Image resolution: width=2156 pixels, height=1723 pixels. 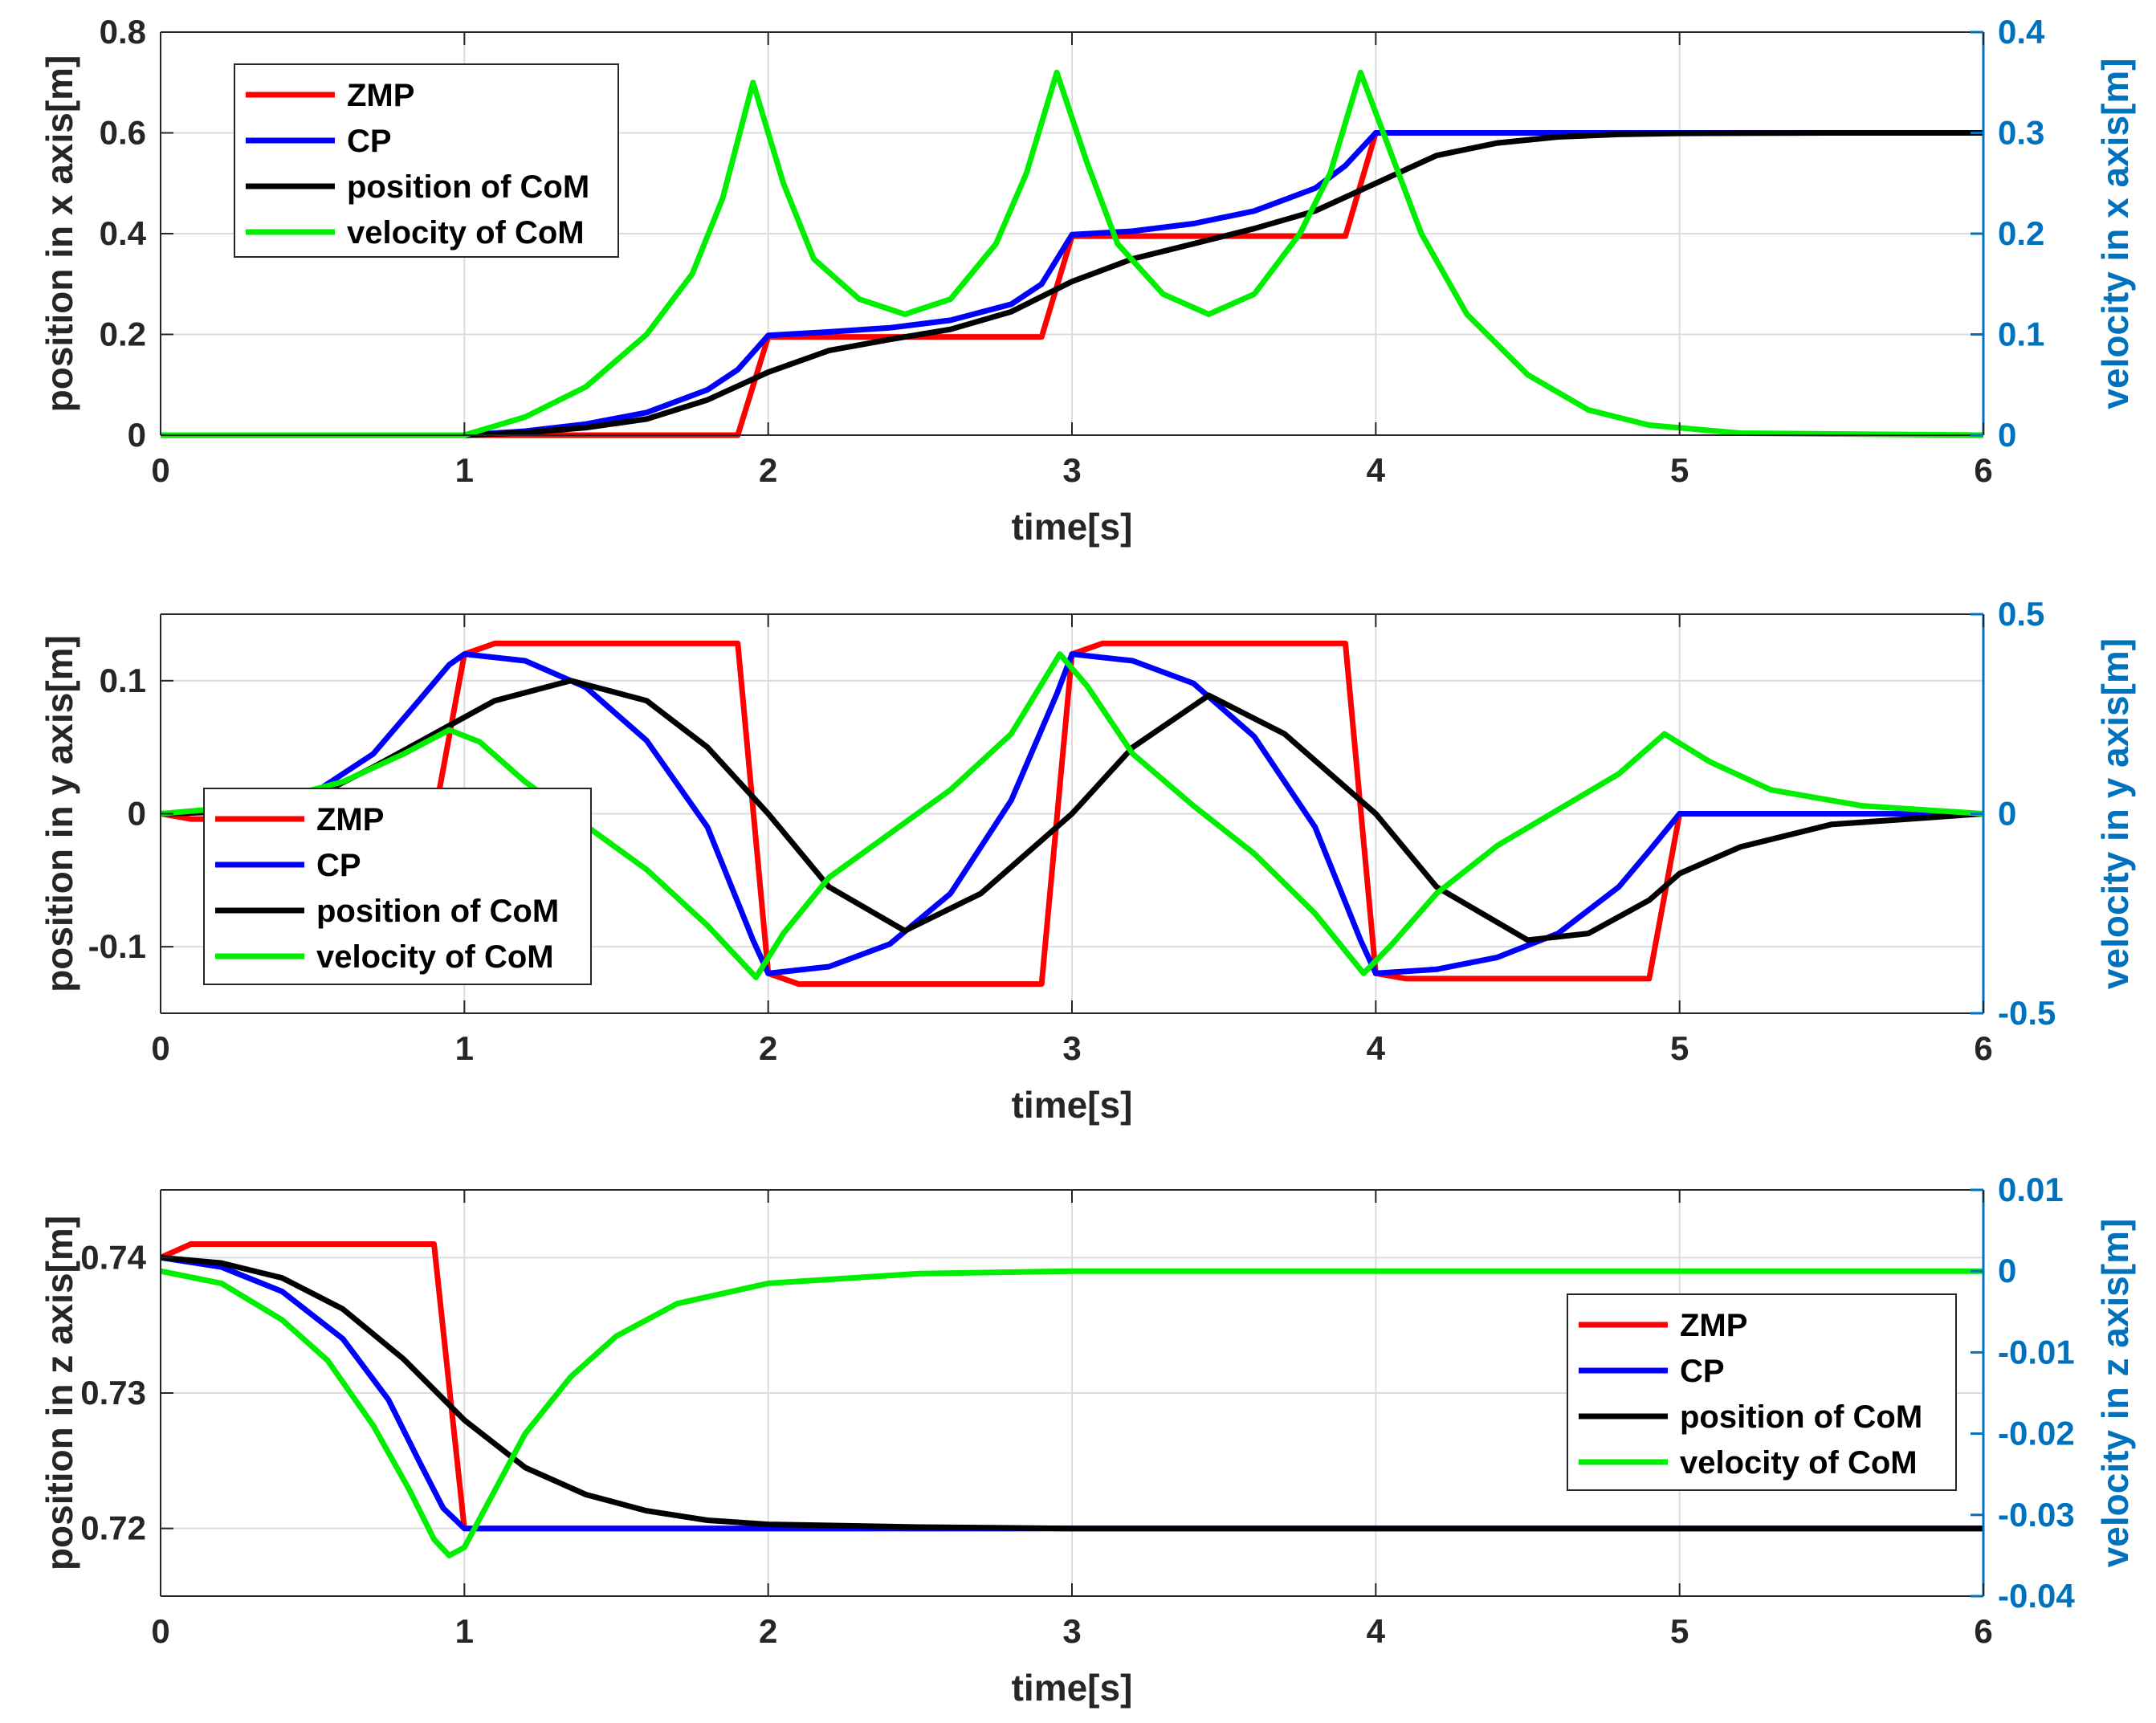 What do you see at coordinates (60, 813) in the screenshot?
I see `y-axis-label-left: position in y axis[m]` at bounding box center [60, 813].